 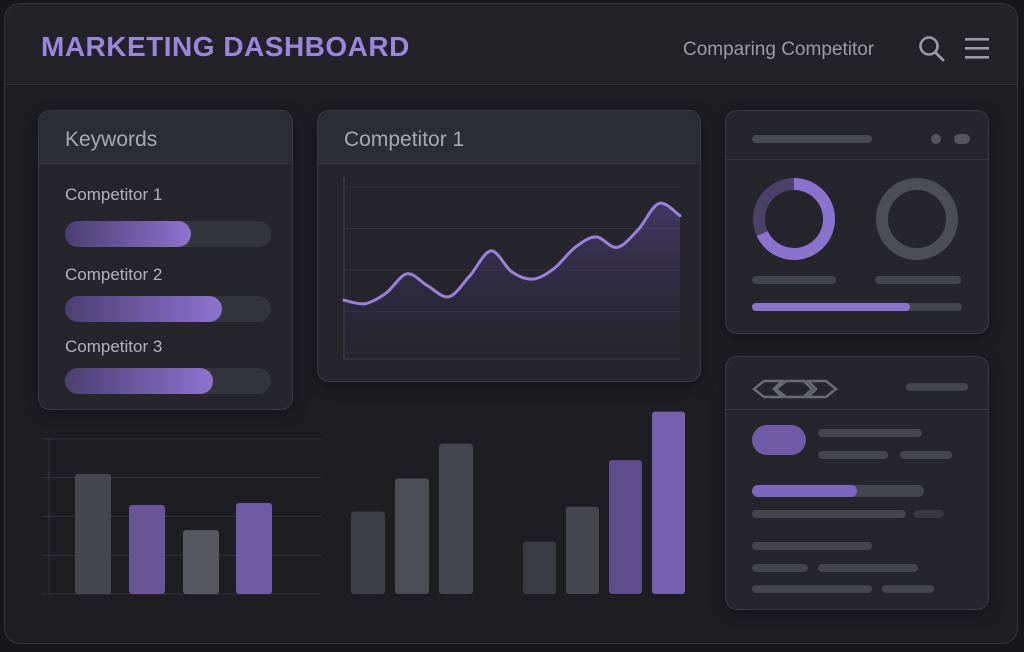 What do you see at coordinates (857, 383) in the screenshot?
I see `list-widget-header` at bounding box center [857, 383].